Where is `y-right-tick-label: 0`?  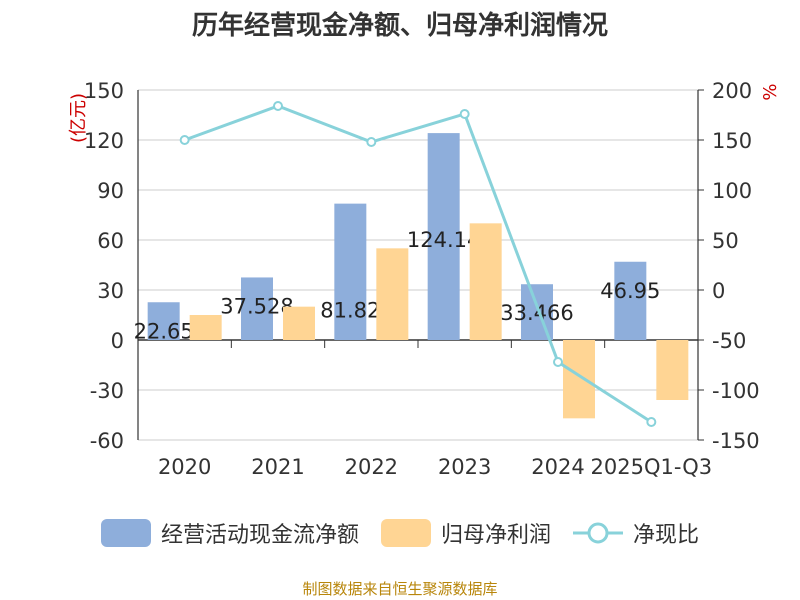 y-right-tick-label: 0 is located at coordinates (718, 291).